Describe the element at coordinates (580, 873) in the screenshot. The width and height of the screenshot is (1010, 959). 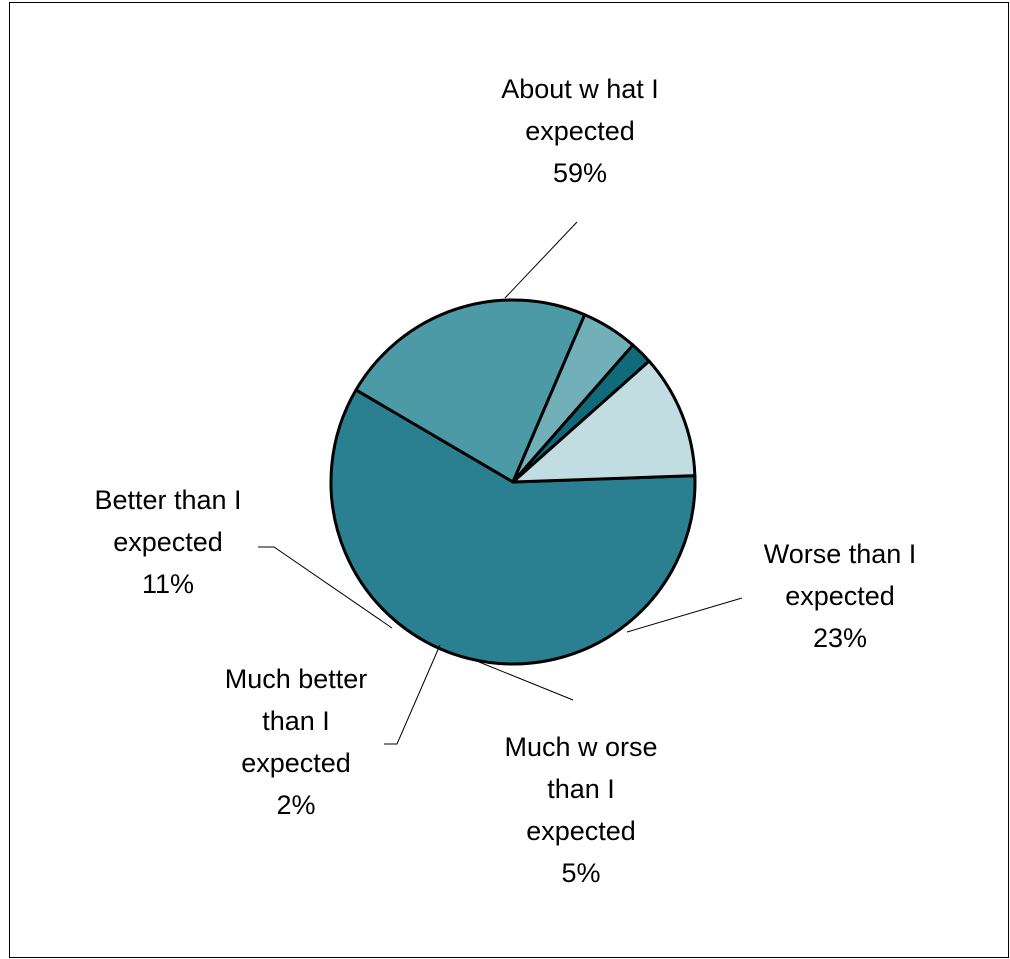
I see `slice-value-label: 5%` at that location.